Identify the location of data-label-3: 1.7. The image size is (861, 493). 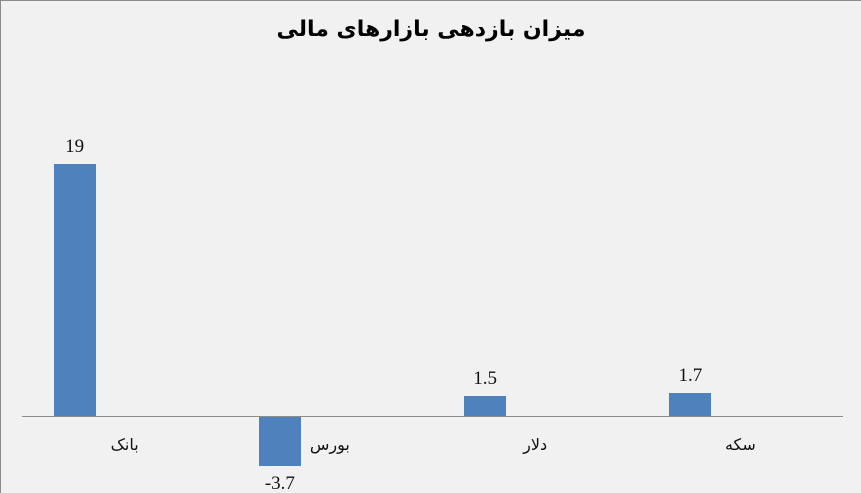
(690, 375).